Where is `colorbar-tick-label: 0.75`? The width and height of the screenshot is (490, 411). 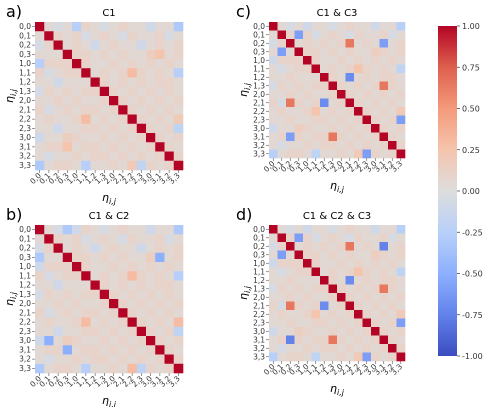
colorbar-tick-label: 0.75 is located at coordinates (471, 67).